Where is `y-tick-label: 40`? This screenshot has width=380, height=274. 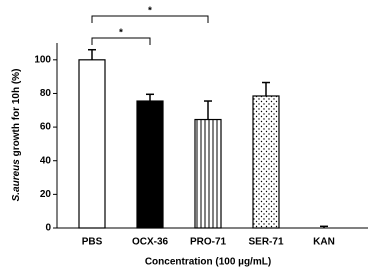 y-tick-label: 40 is located at coordinates (46, 160).